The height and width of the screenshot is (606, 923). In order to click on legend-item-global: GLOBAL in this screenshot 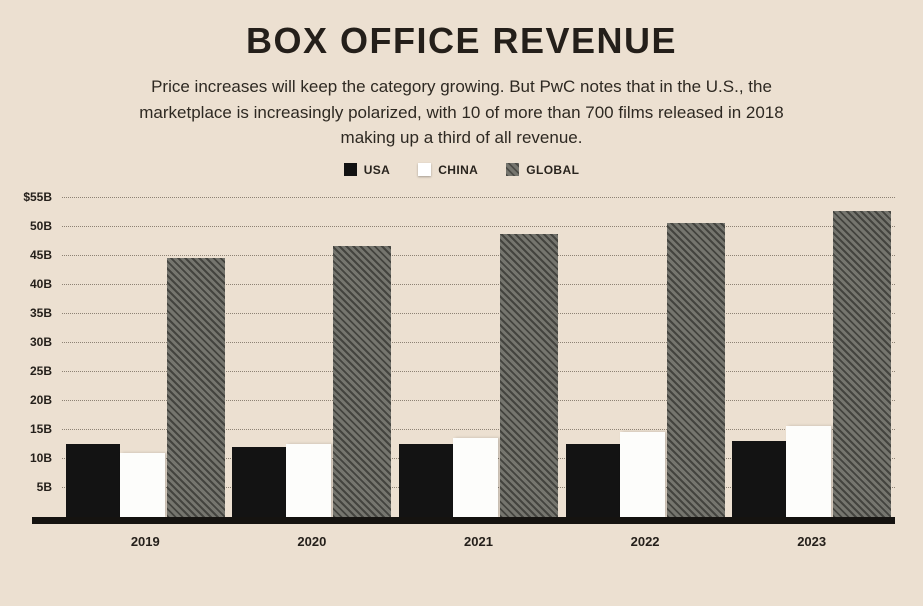, I will do `click(542, 170)`.